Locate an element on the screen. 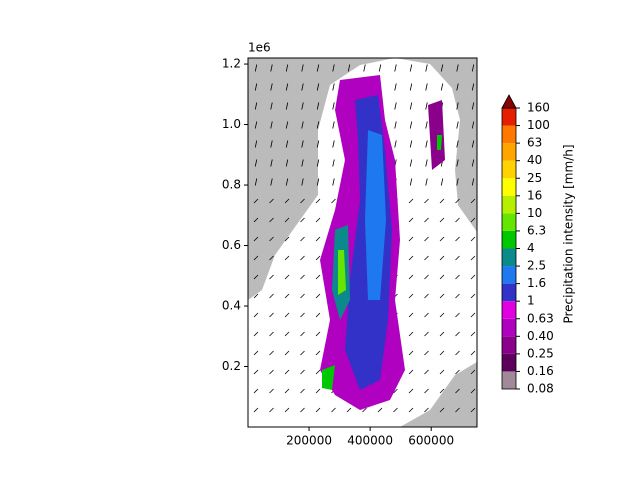 The image size is (640, 484). colorbar-tick-label: 1 is located at coordinates (531, 301).